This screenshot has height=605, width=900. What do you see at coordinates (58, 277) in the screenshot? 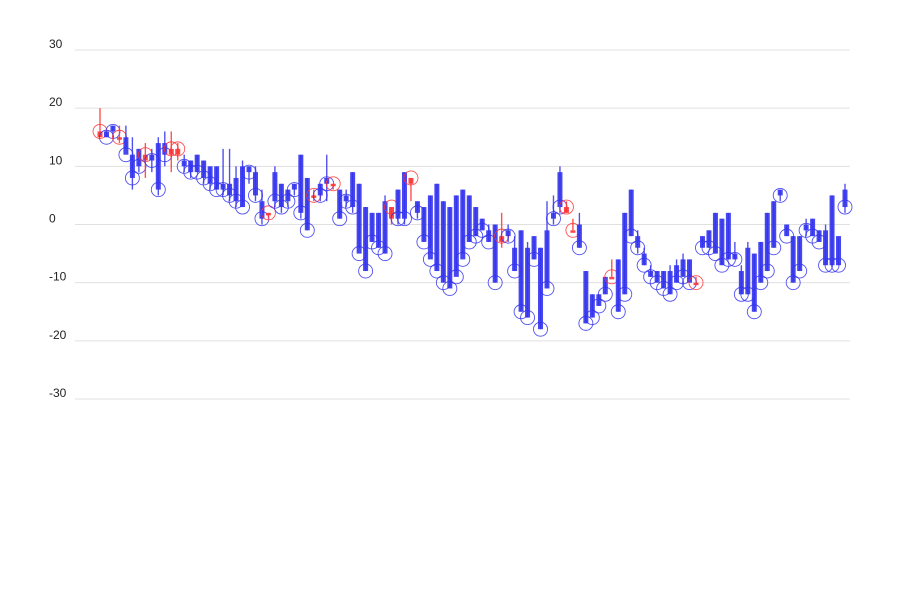
I see `y-tick-label: -10` at bounding box center [58, 277].